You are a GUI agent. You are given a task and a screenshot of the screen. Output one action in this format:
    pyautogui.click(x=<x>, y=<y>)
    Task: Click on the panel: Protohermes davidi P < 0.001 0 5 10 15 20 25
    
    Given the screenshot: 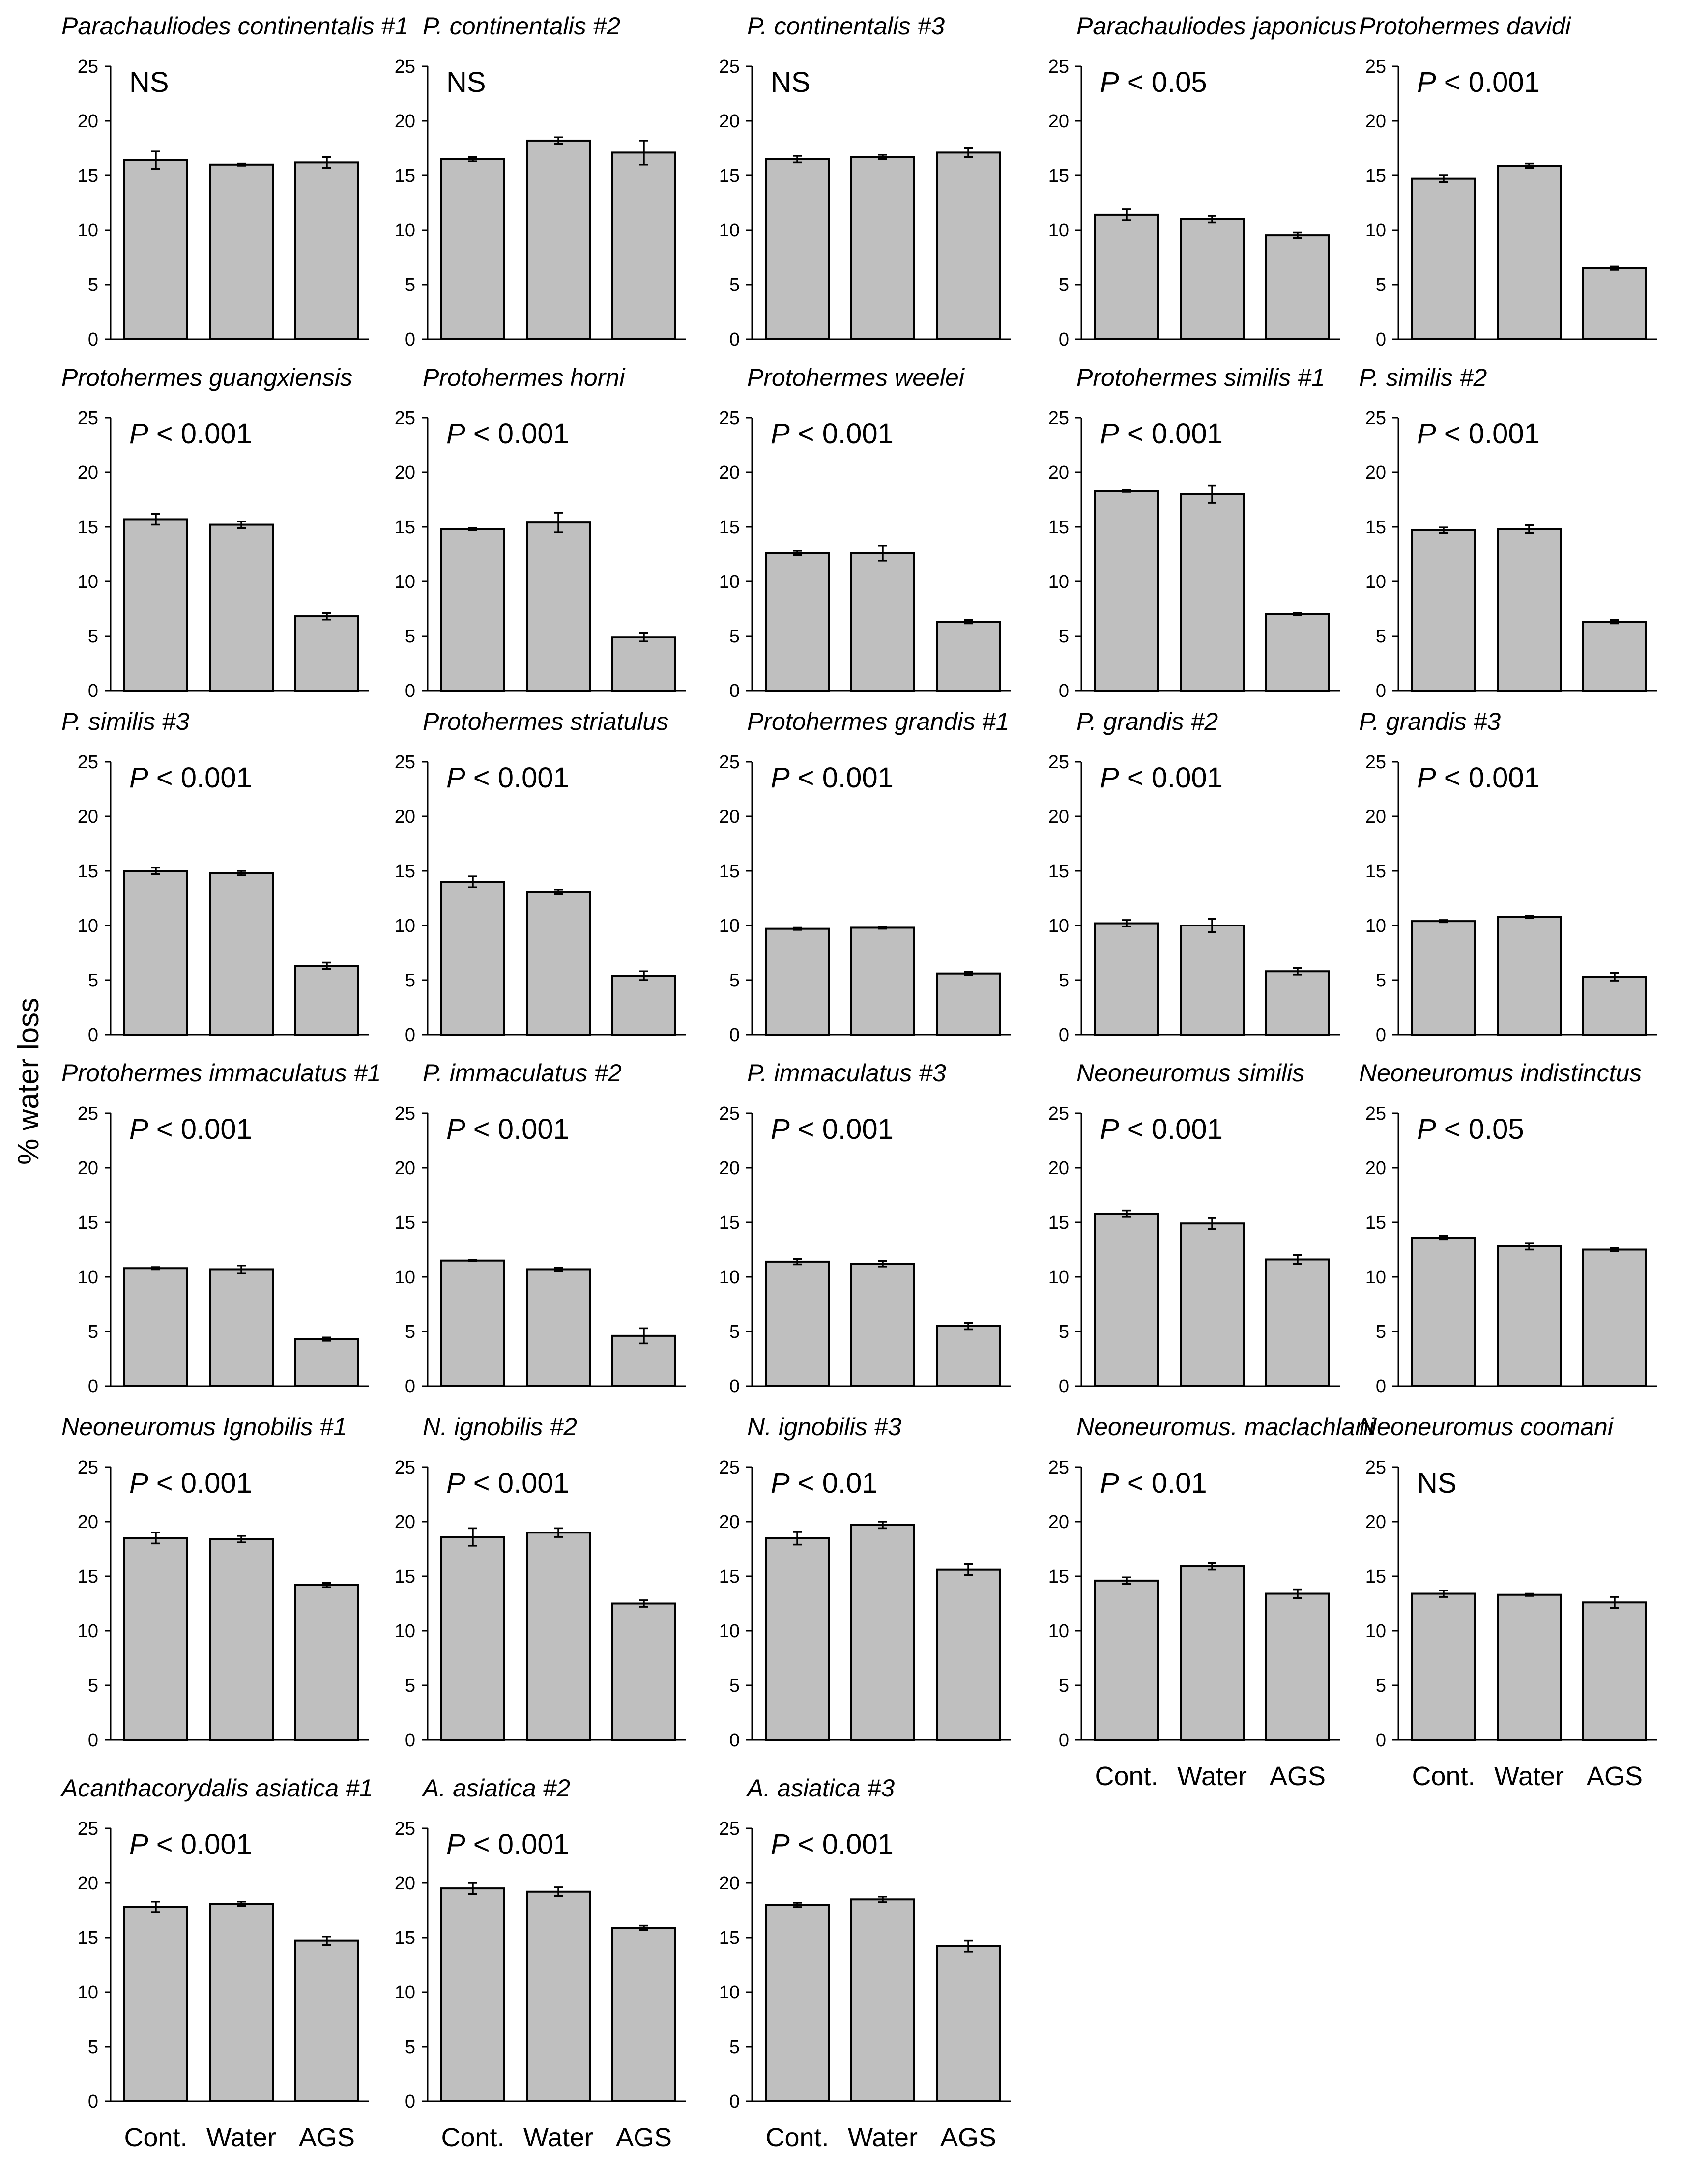 What is the action you would take?
    pyautogui.click(x=1508, y=181)
    